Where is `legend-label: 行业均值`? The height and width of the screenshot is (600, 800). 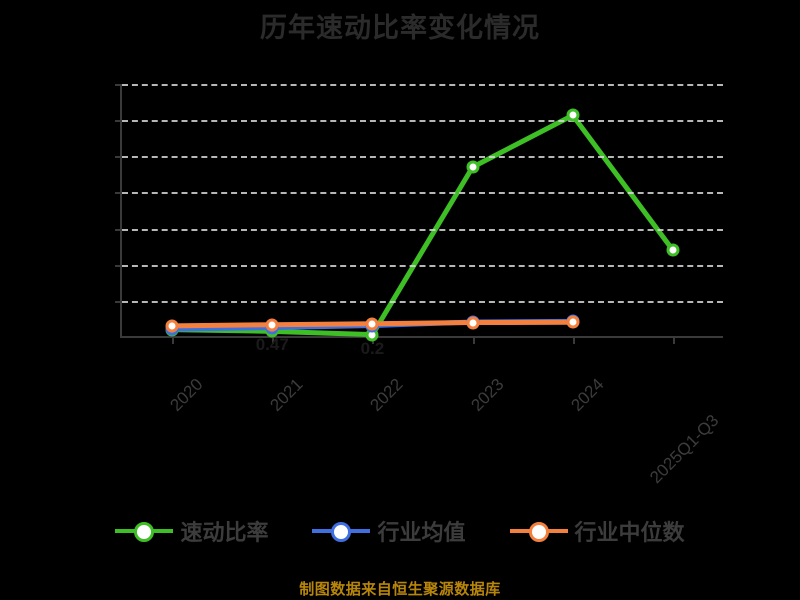 legend-label: 行业均值 is located at coordinates (421, 532).